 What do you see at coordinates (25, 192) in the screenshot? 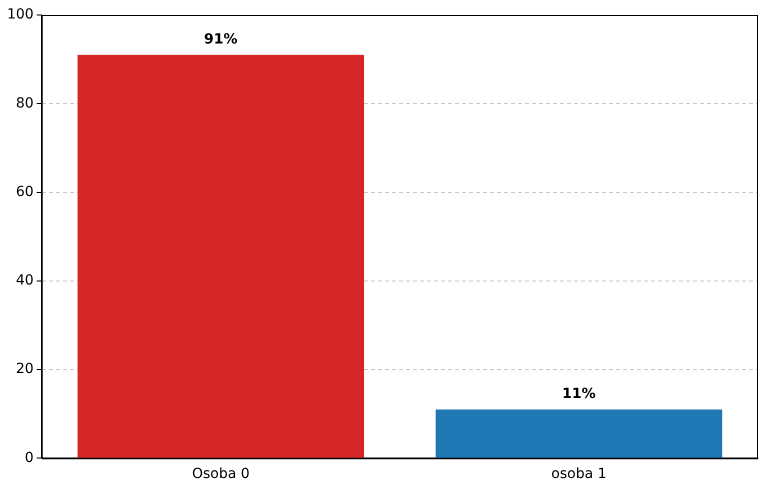
I see `y-tick-label: 60` at bounding box center [25, 192].